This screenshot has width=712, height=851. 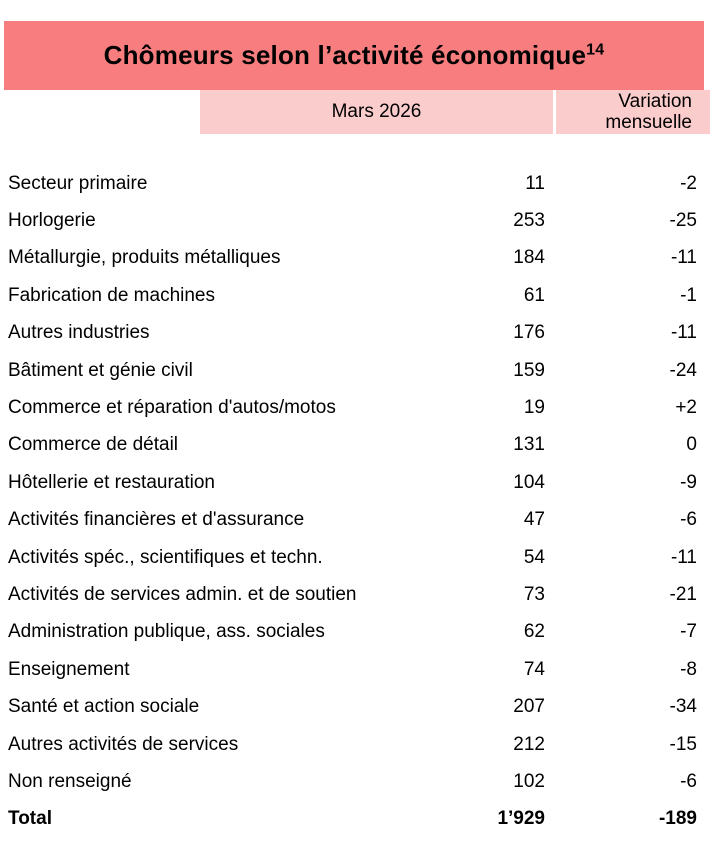 What do you see at coordinates (104, 707) in the screenshot?
I see `row-label: Santé et action sociale` at bounding box center [104, 707].